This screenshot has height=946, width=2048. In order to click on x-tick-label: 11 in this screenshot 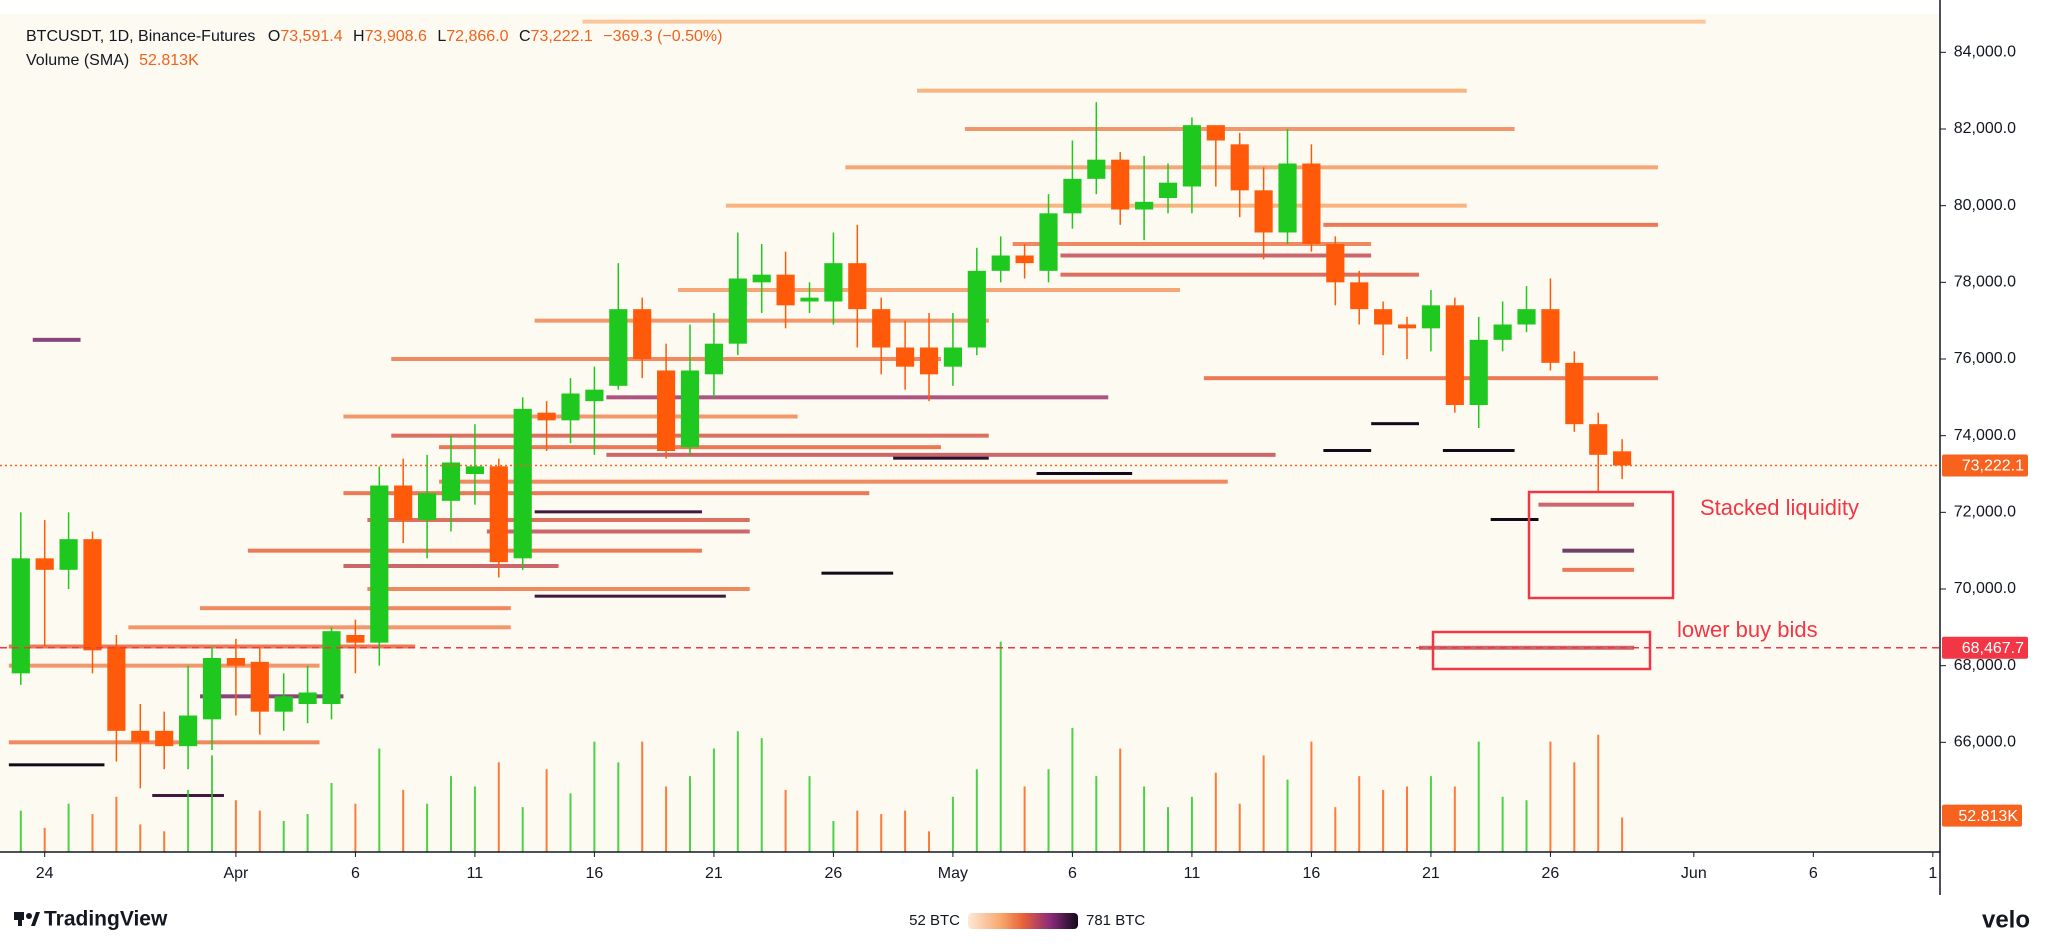, I will do `click(1192, 873)`.